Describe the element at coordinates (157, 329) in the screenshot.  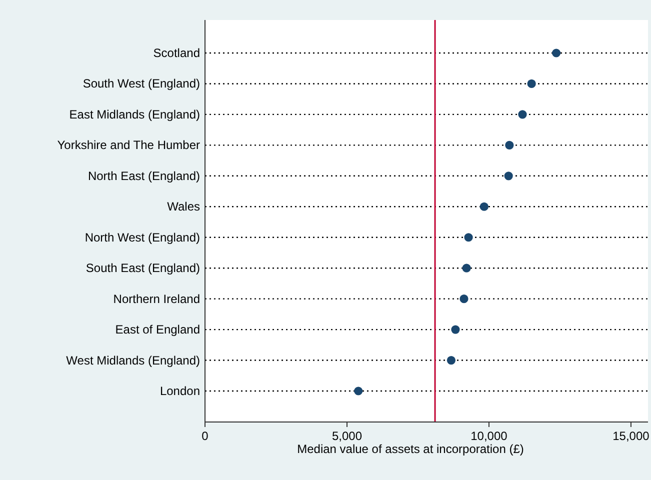
I see `y-tick-label: East of England` at that location.